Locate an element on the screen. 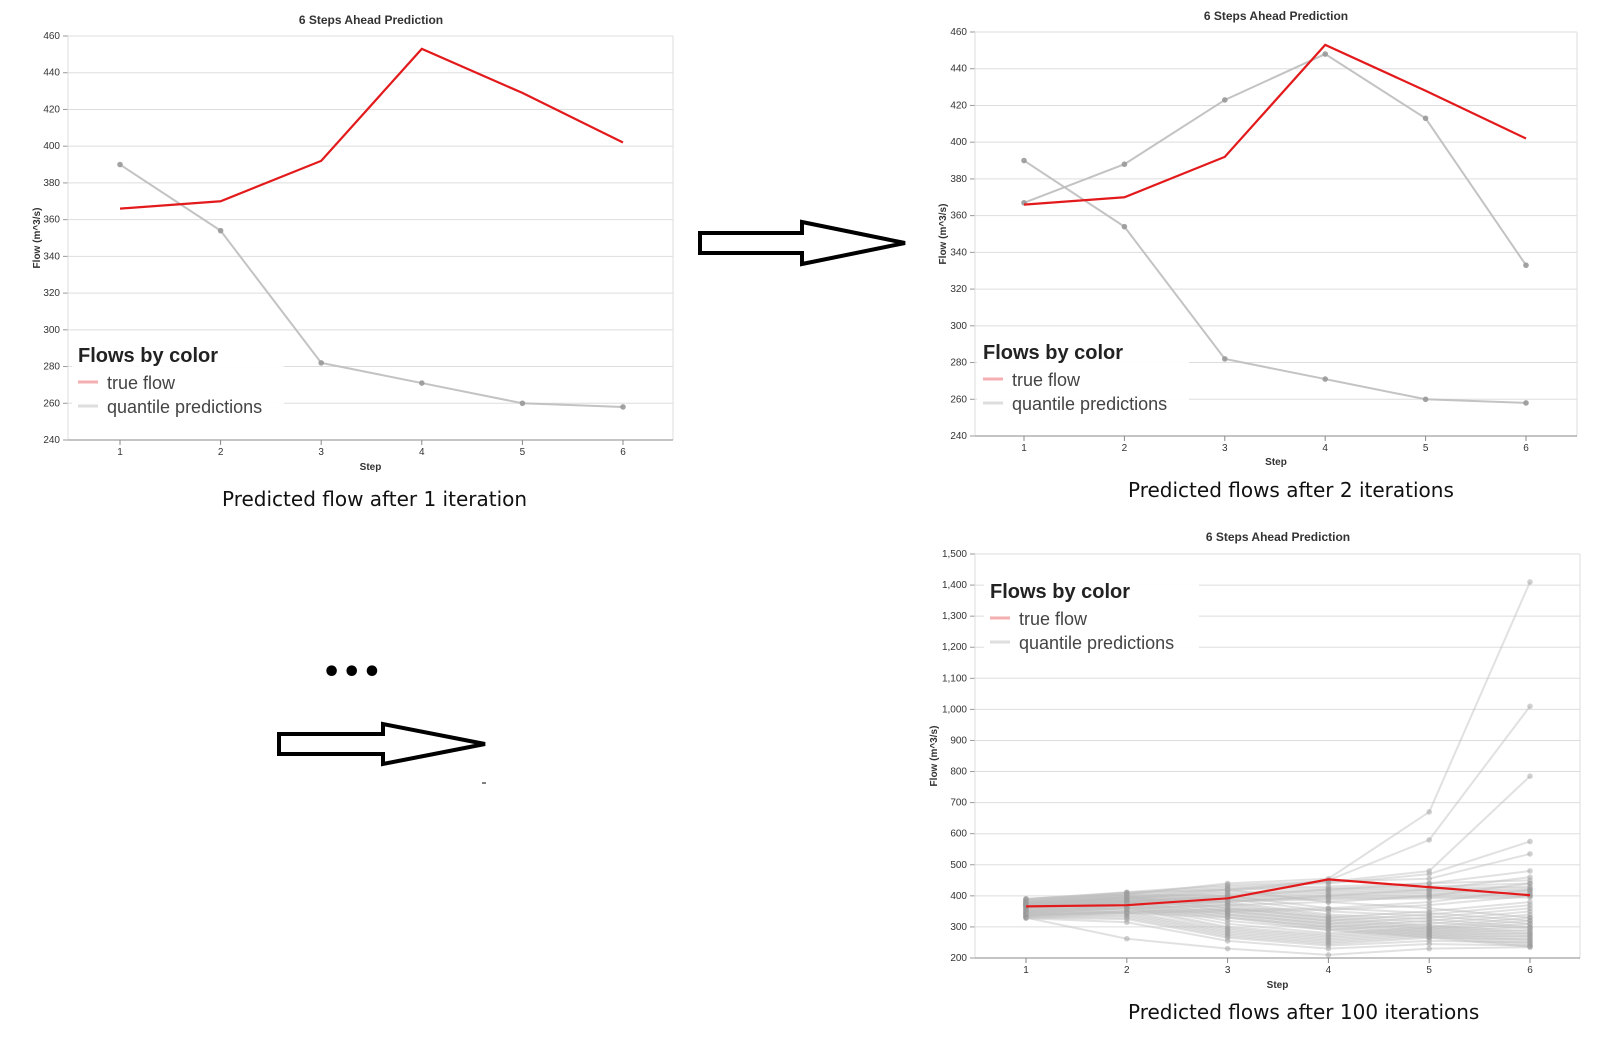 The height and width of the screenshot is (1043, 1601). x-tick-label: 3 is located at coordinates (321, 452).